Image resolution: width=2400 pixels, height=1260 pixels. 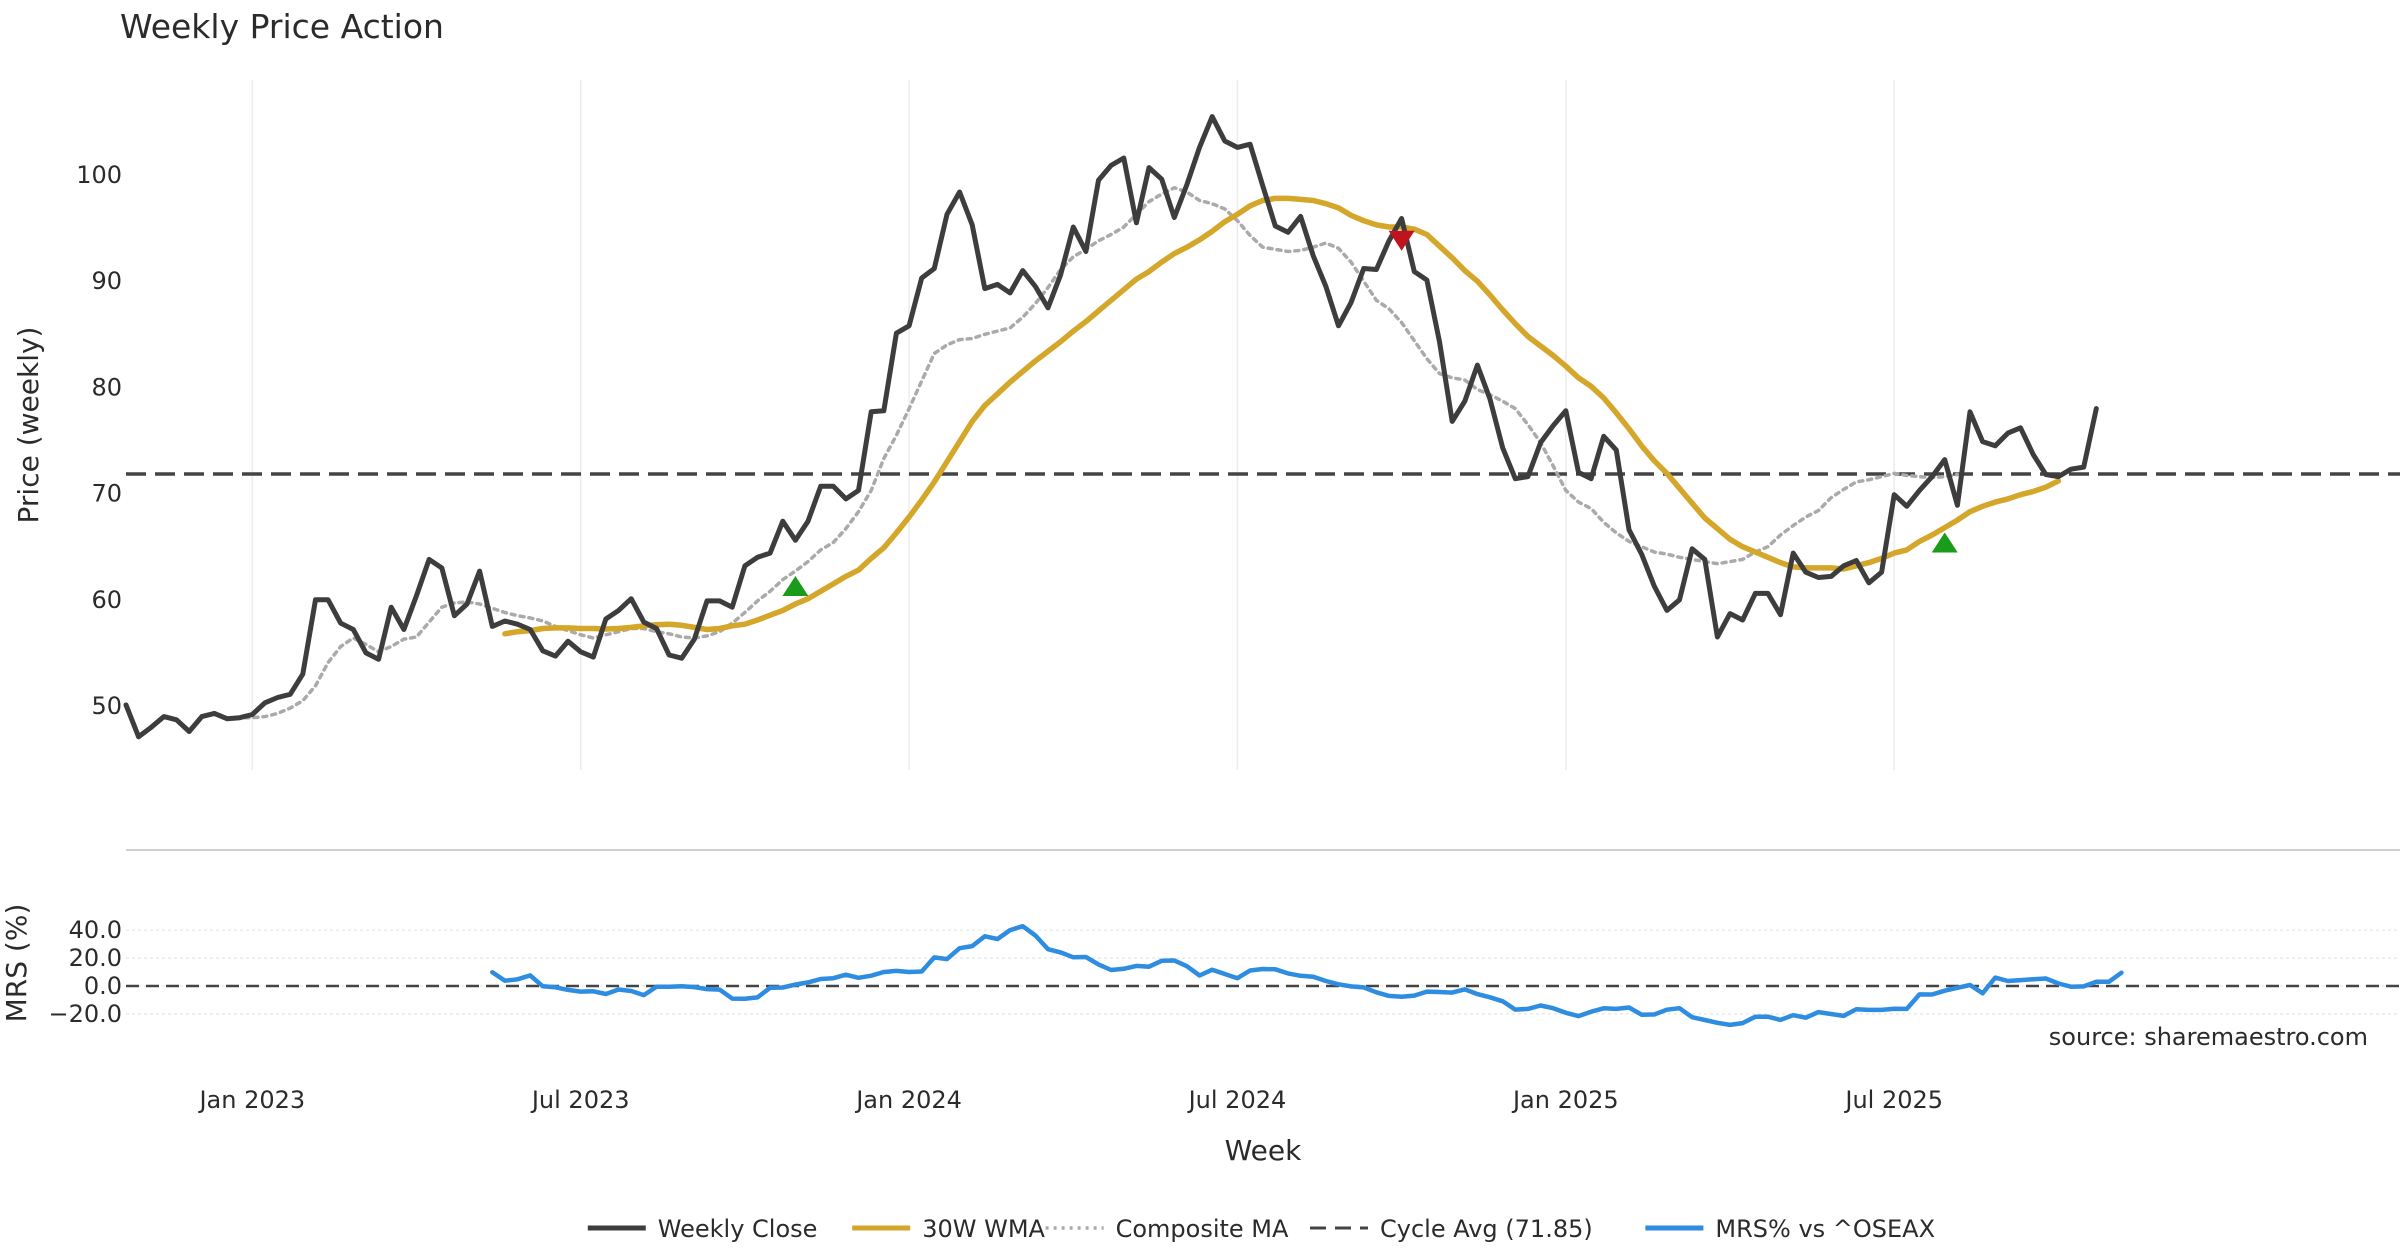 I want to click on y-tick-label: 60, so click(x=106, y=600).